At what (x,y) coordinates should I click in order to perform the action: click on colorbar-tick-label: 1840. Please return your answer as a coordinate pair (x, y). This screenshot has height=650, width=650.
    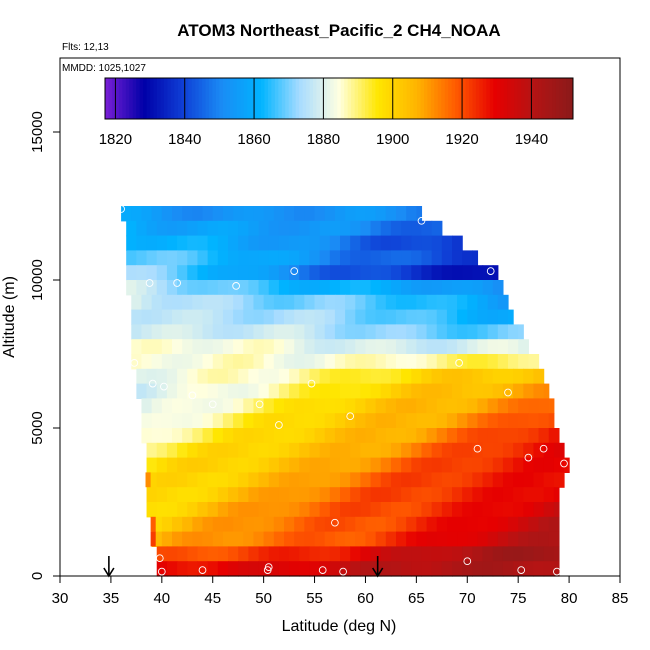
    Looking at the image, I should click on (184, 139).